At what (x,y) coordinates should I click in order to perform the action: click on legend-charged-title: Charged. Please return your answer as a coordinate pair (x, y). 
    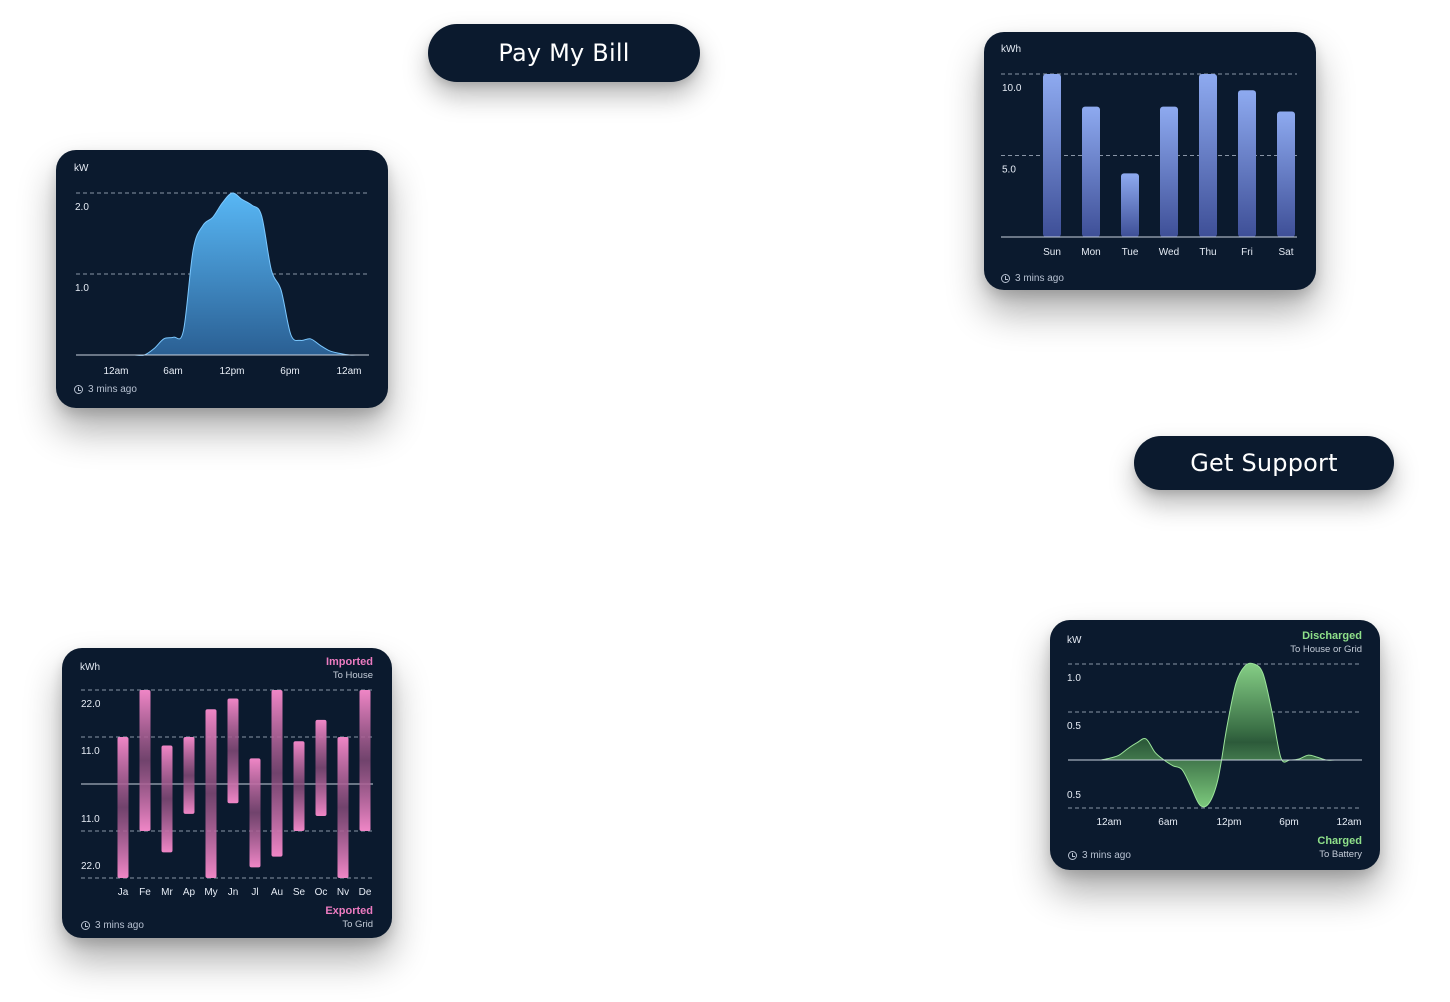
    Looking at the image, I should click on (1339, 841).